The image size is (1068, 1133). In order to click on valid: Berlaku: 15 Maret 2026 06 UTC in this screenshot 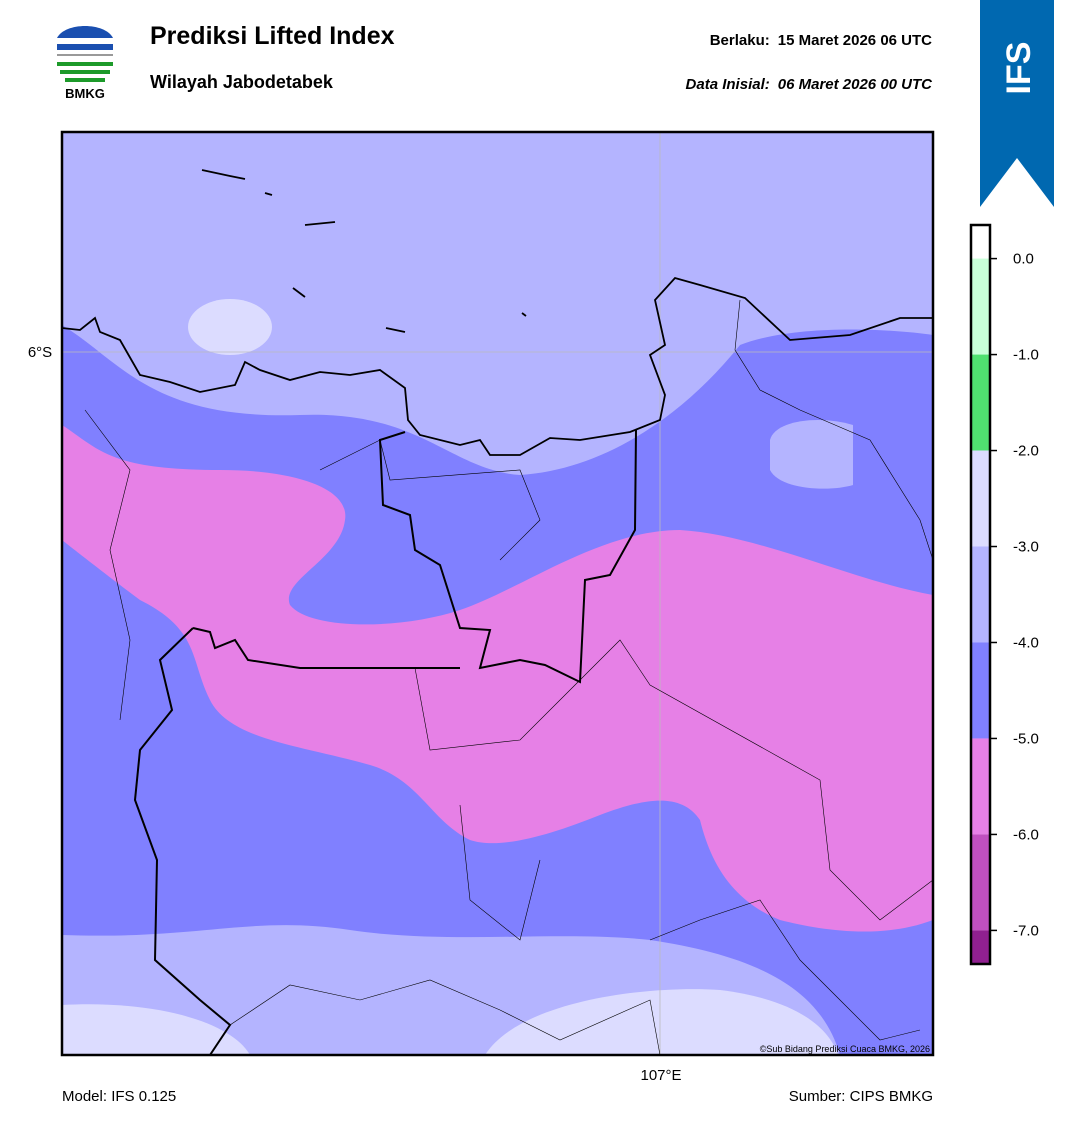, I will do `click(821, 40)`.